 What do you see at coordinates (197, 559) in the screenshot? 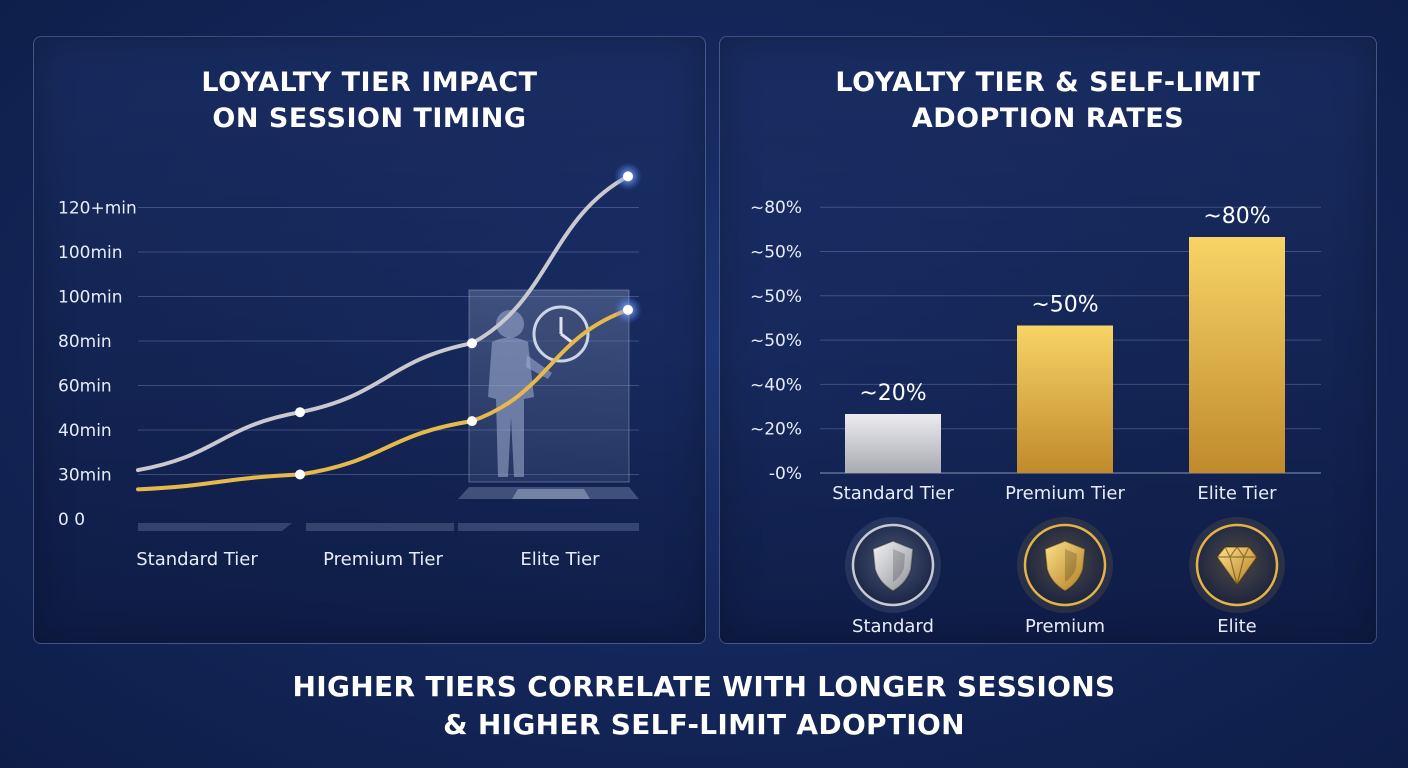
I see `line-x-label: Standard Tier` at bounding box center [197, 559].